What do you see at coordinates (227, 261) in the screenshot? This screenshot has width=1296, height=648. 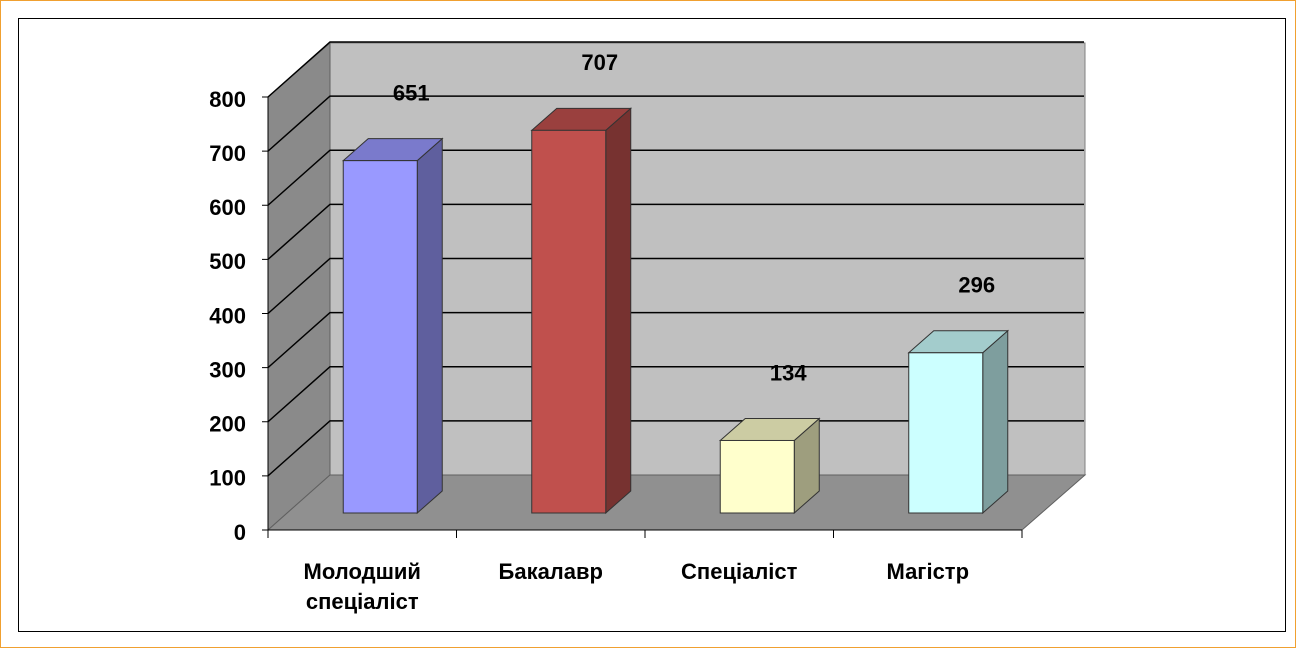 I see `y-tick-label: 500` at bounding box center [227, 261].